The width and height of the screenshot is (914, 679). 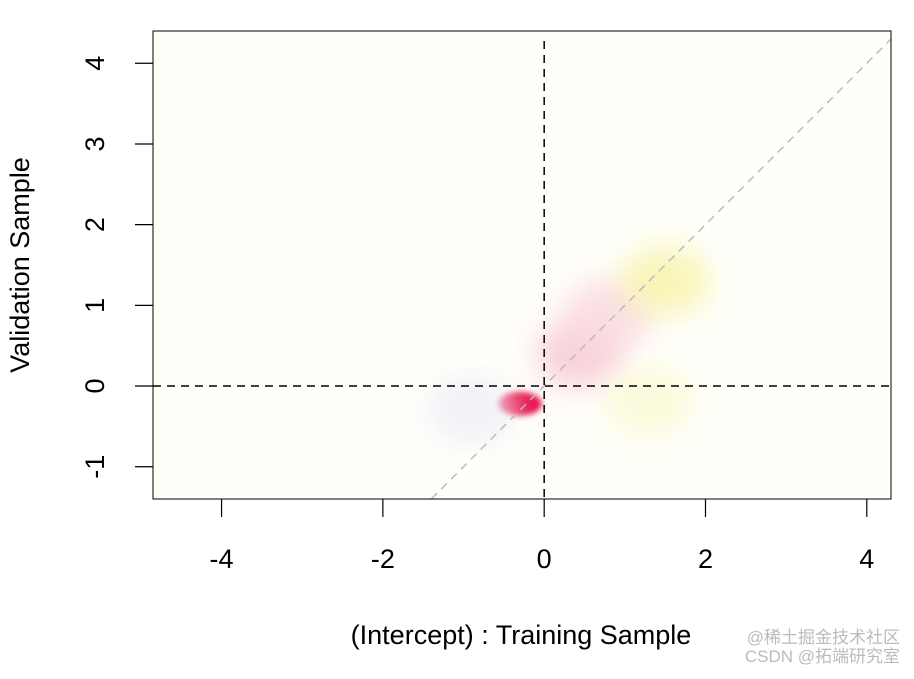 I want to click on watermark: @稀土掘金技术社区, so click(x=823, y=637).